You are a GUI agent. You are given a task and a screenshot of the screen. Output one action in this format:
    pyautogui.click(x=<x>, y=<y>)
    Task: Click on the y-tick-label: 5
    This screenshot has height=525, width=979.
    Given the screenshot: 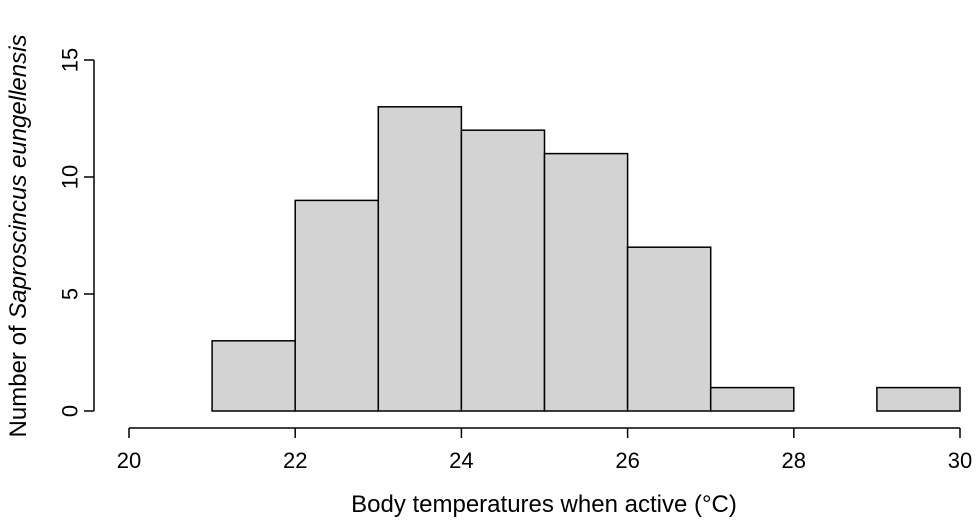 What is the action you would take?
    pyautogui.click(x=70, y=294)
    